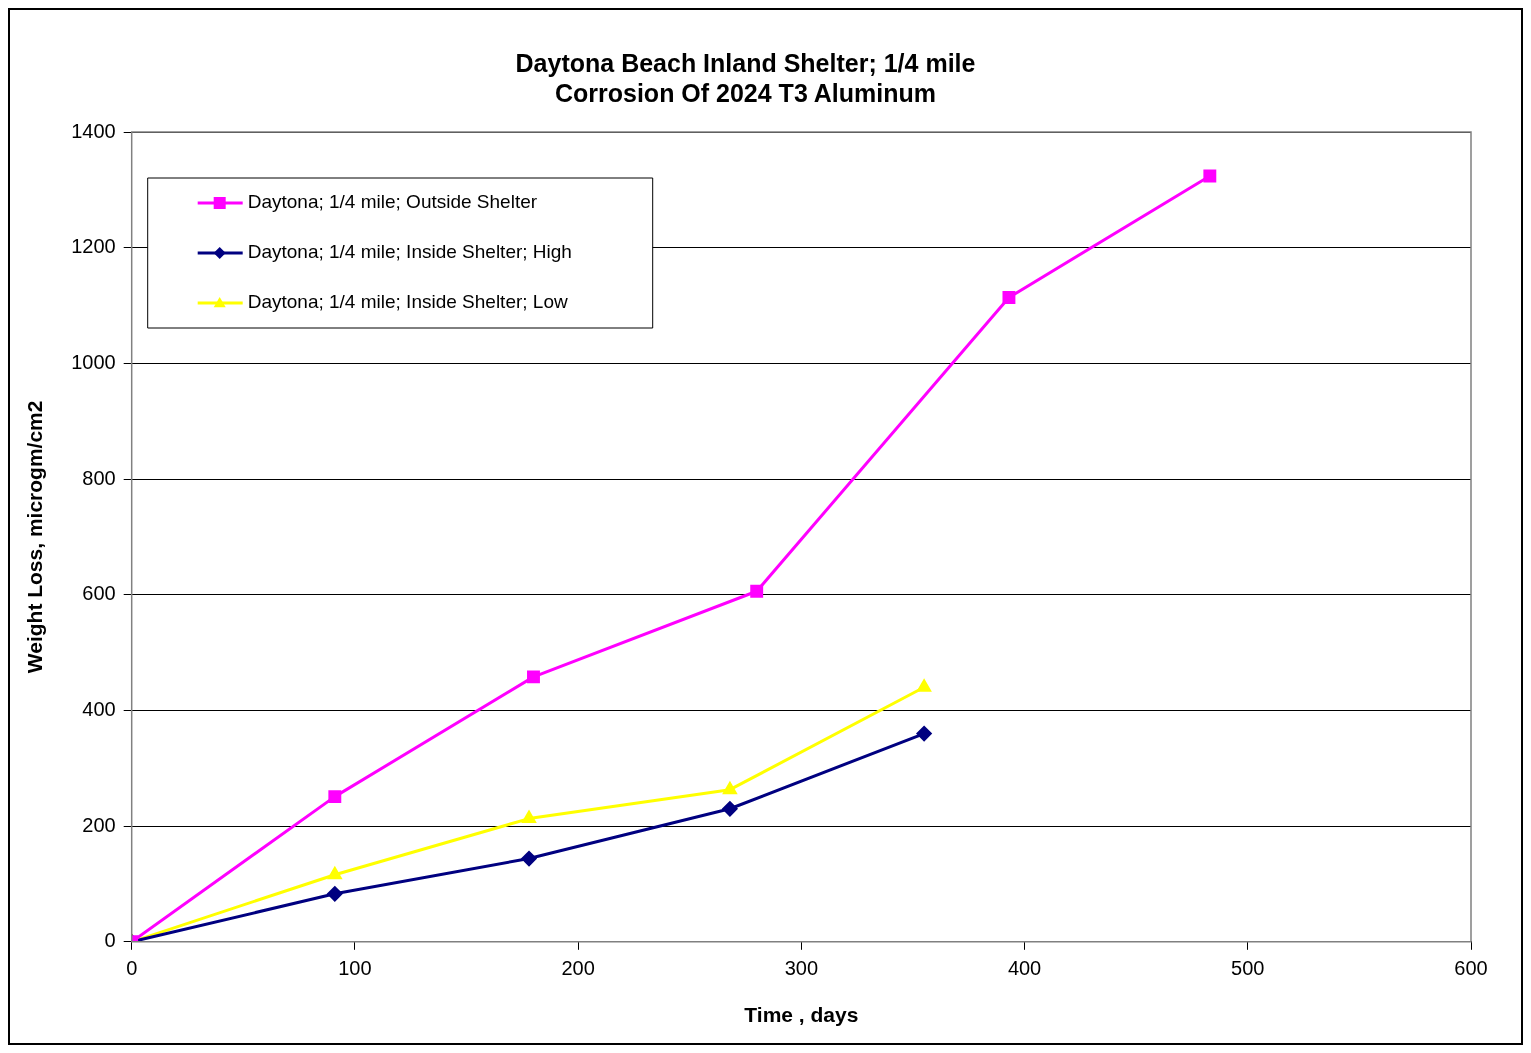 The image size is (1531, 1053). Describe the element at coordinates (110, 940) in the screenshot. I see `y-tick-label: 0` at that location.